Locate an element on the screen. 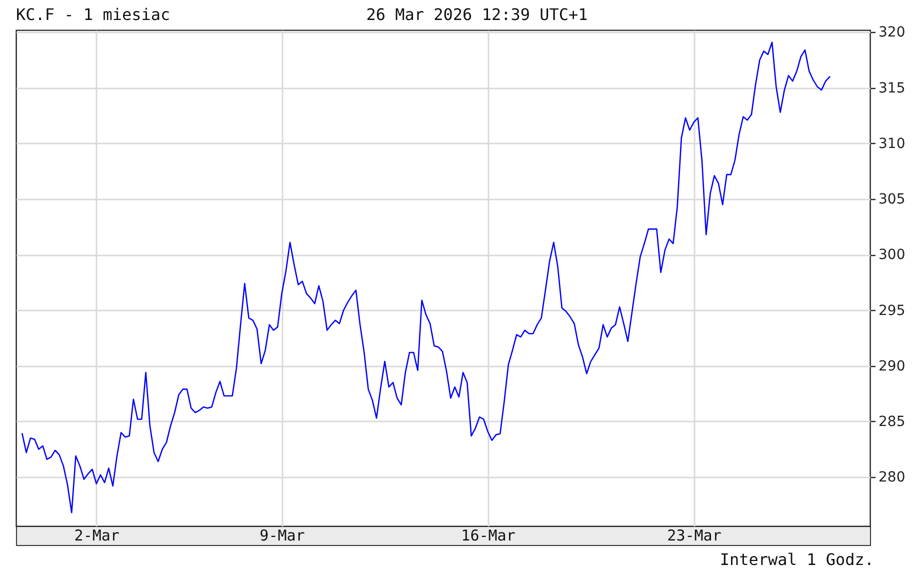  x-tick-label: 23-Mar is located at coordinates (694, 535).